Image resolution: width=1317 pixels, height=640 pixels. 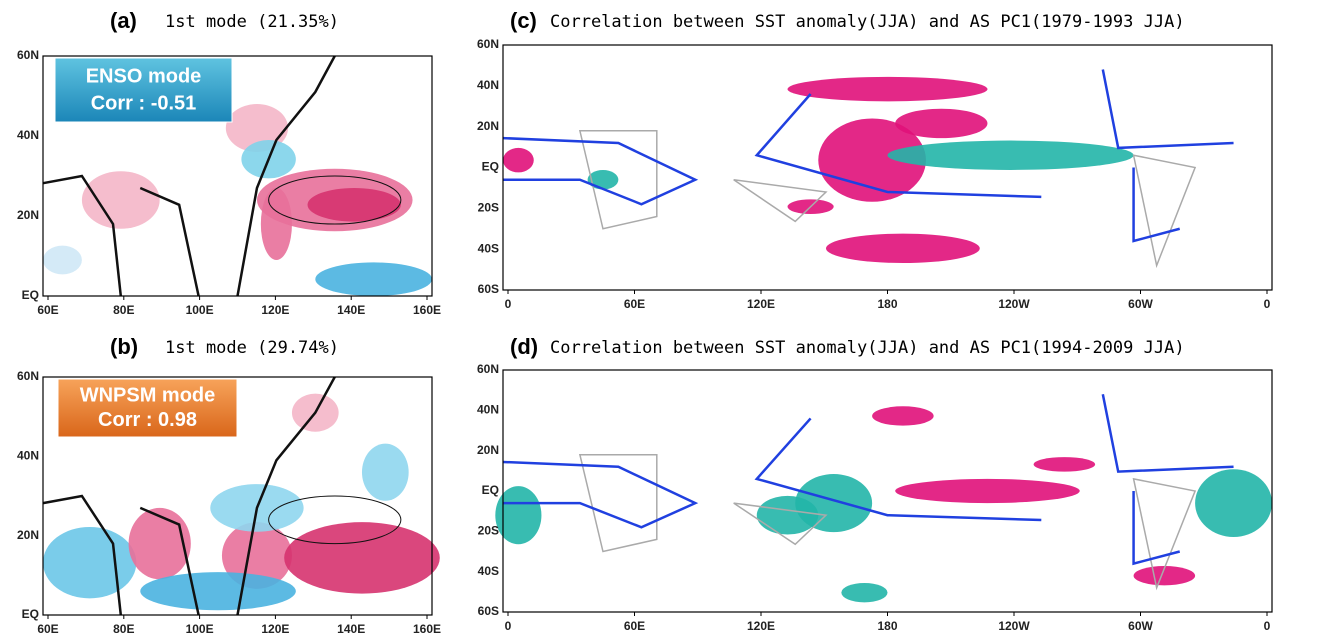 What do you see at coordinates (124, 346) in the screenshot?
I see `panel-label: (b)` at bounding box center [124, 346].